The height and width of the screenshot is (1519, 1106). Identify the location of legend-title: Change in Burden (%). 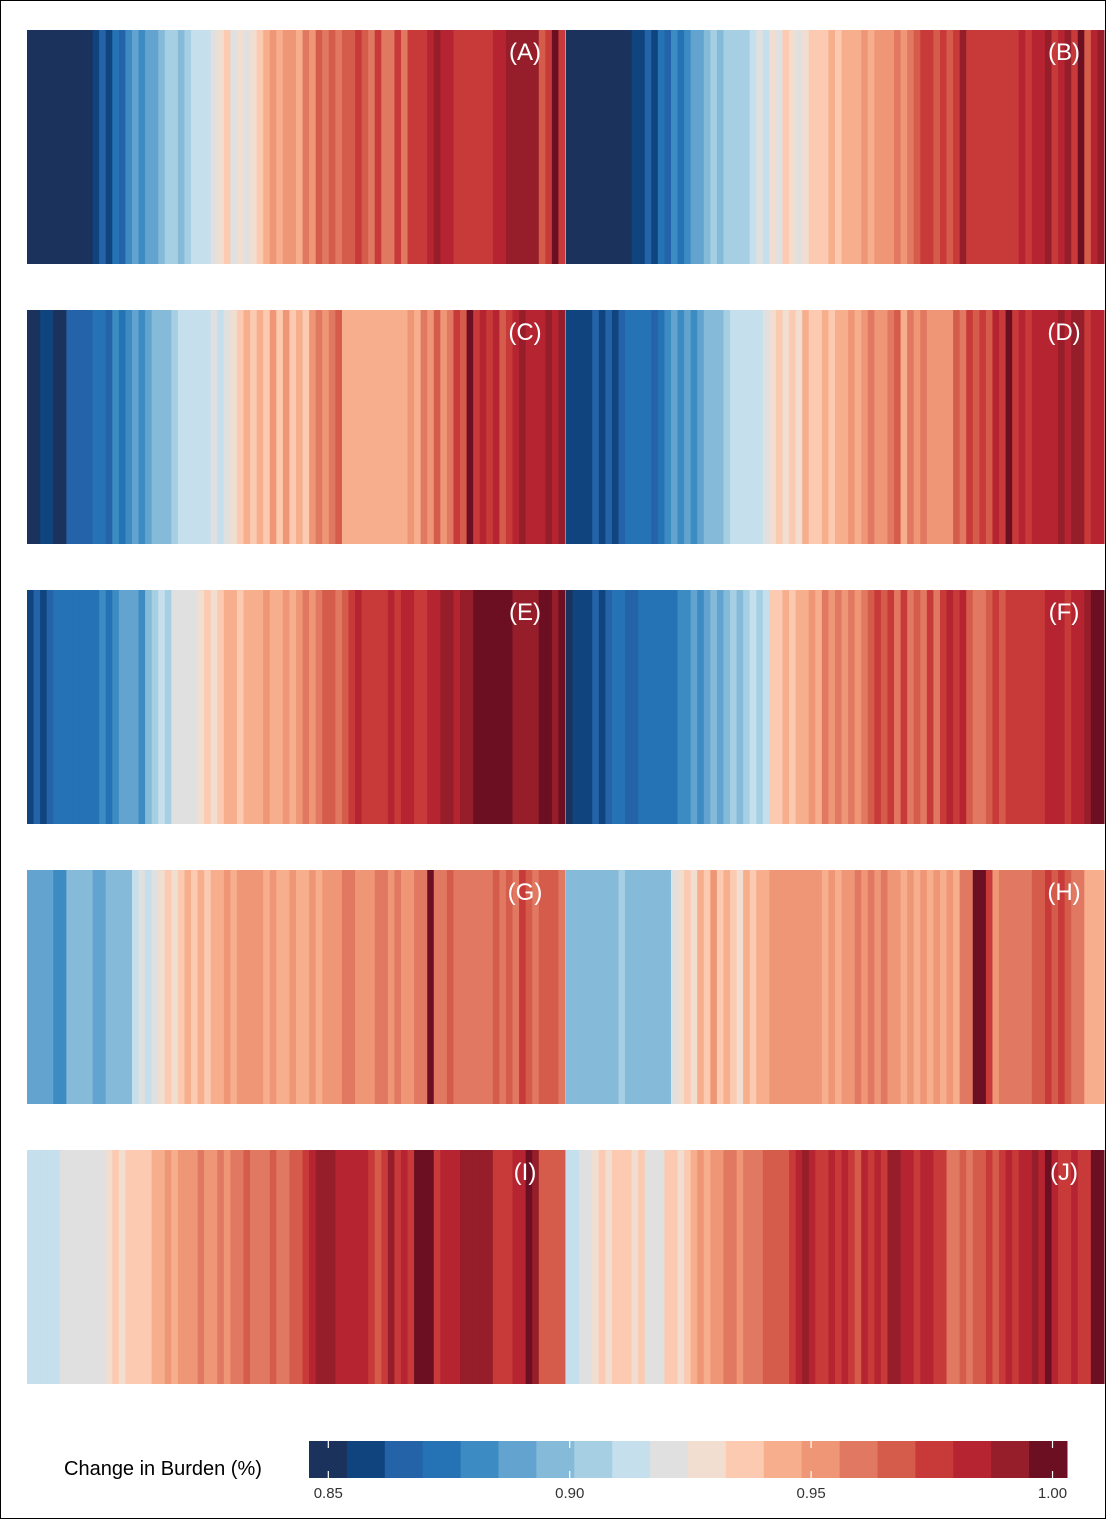
(163, 1469).